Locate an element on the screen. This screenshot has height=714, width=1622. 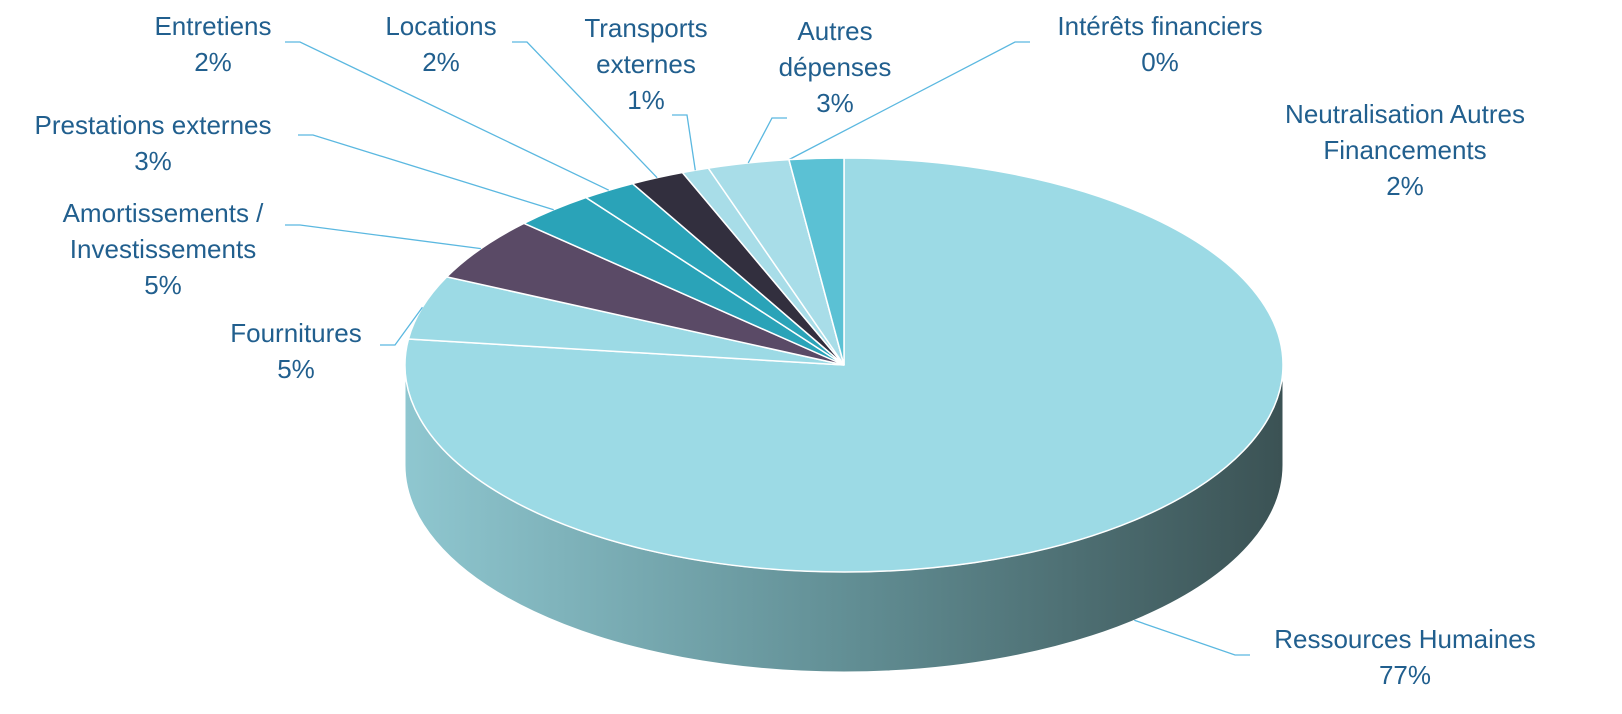
label-line: Investissements is located at coordinates (163, 249).